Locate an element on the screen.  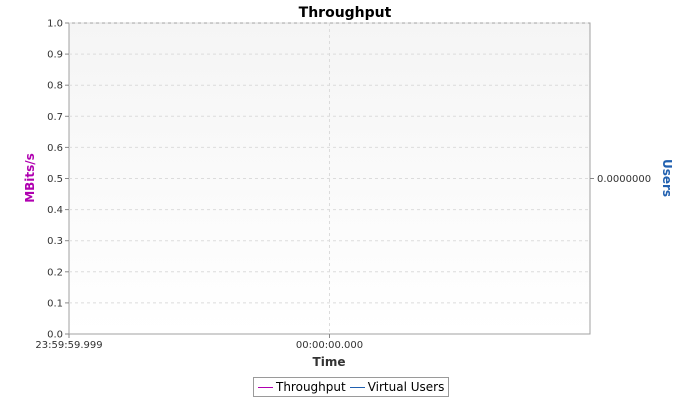
legend-item-throughput: Throughput is located at coordinates (302, 387).